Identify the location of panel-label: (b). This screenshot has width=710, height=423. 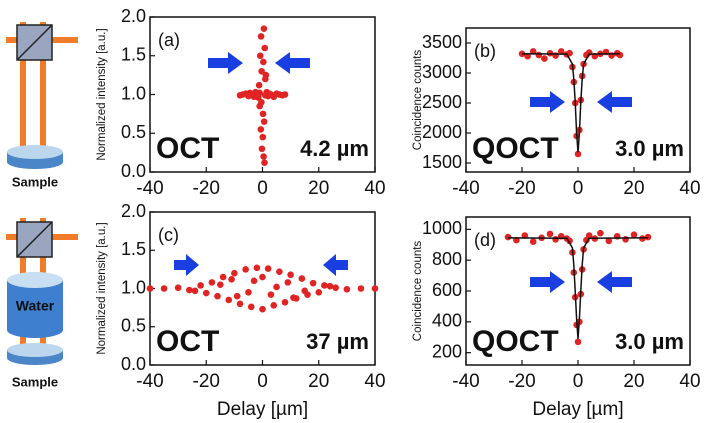
(485, 51).